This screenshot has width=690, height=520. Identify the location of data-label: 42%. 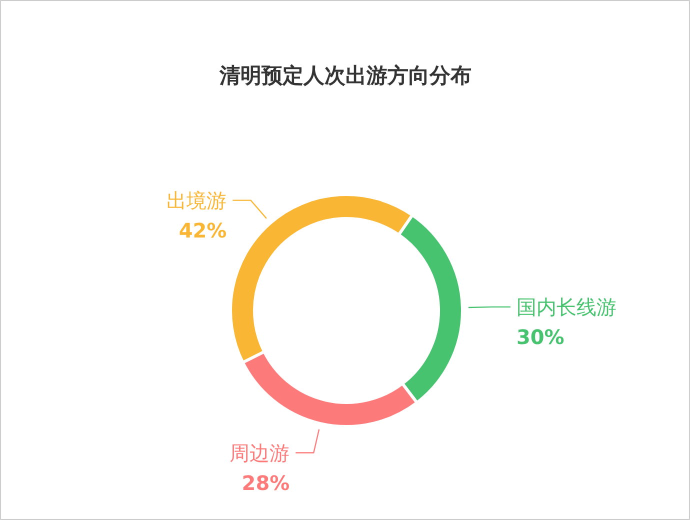
(202, 230).